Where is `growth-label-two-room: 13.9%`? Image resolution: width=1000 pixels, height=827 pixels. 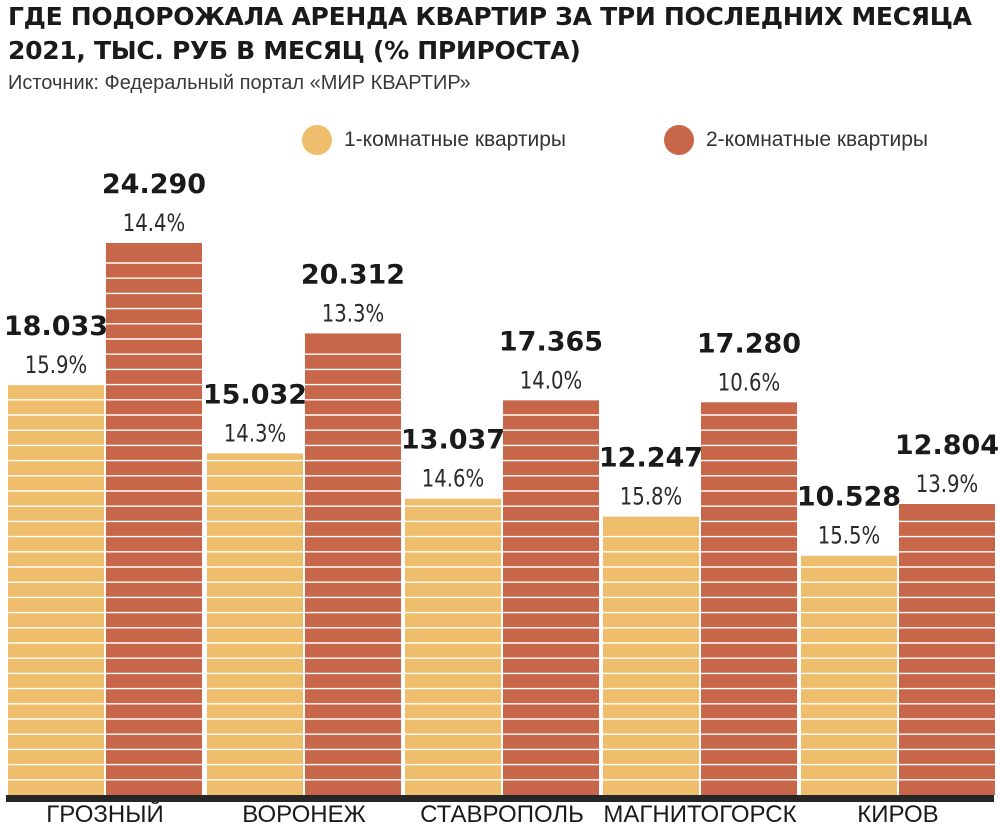
growth-label-two-room: 13.9% is located at coordinates (947, 484).